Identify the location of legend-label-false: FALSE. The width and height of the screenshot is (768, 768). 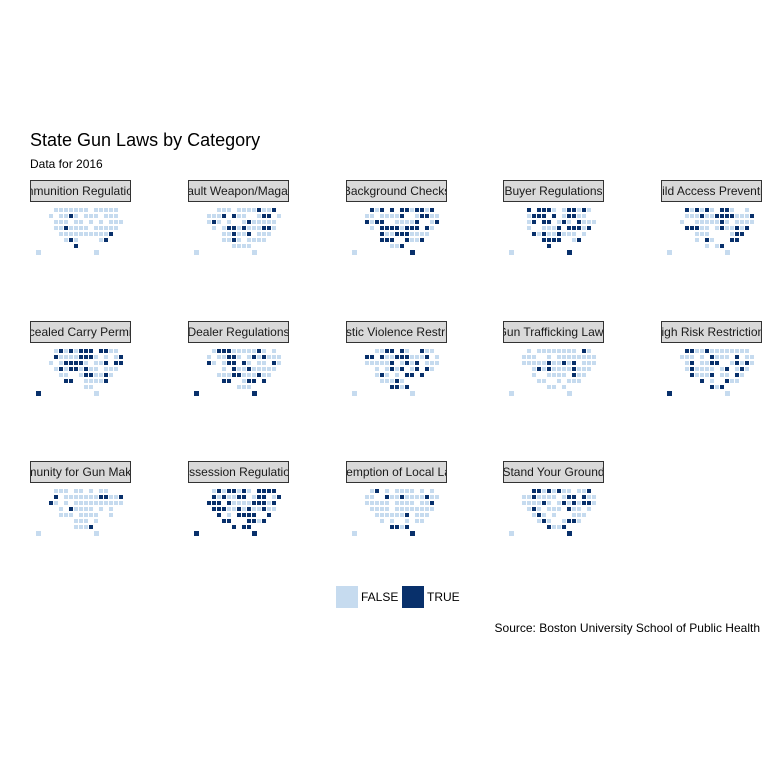
(380, 597).